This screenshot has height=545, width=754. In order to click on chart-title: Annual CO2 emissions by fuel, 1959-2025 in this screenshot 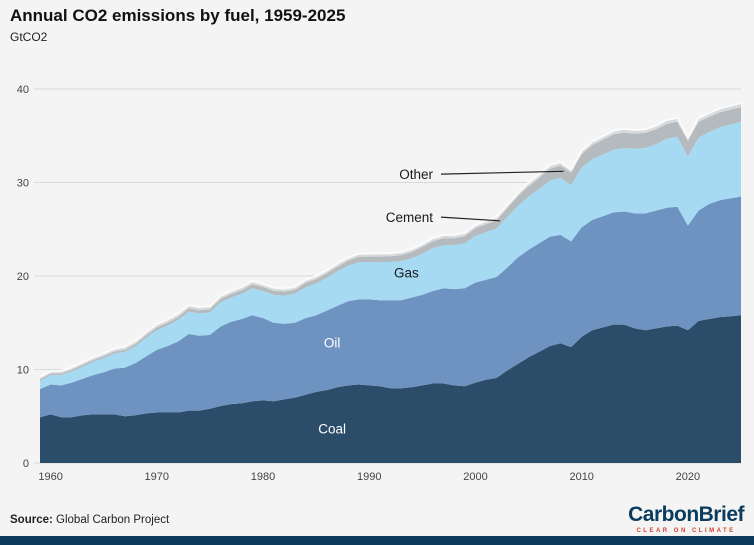, I will do `click(178, 15)`.